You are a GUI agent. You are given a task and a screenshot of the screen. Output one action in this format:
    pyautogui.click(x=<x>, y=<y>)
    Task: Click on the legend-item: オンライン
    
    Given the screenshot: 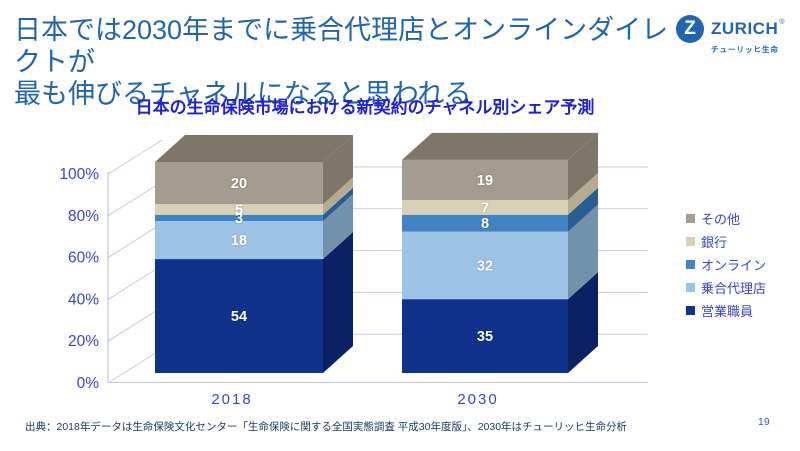 What is the action you would take?
    pyautogui.click(x=726, y=265)
    